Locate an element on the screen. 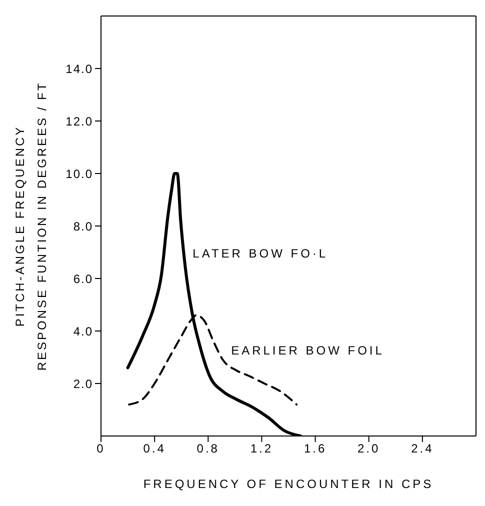 This screenshot has width=485, height=506. y-tick-label: 10.0 is located at coordinates (79, 173).